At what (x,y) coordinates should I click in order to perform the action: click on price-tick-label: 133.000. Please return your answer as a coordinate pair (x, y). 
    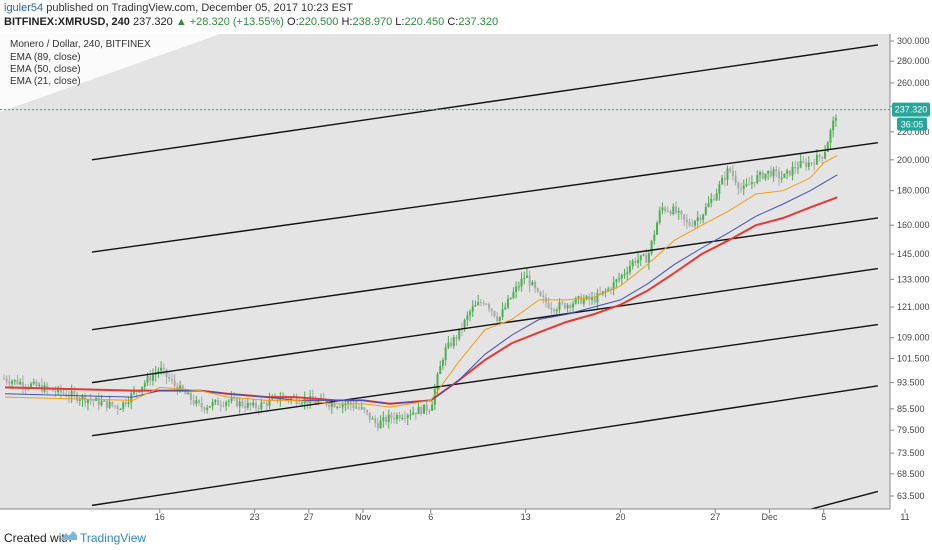
    Looking at the image, I should click on (913, 279).